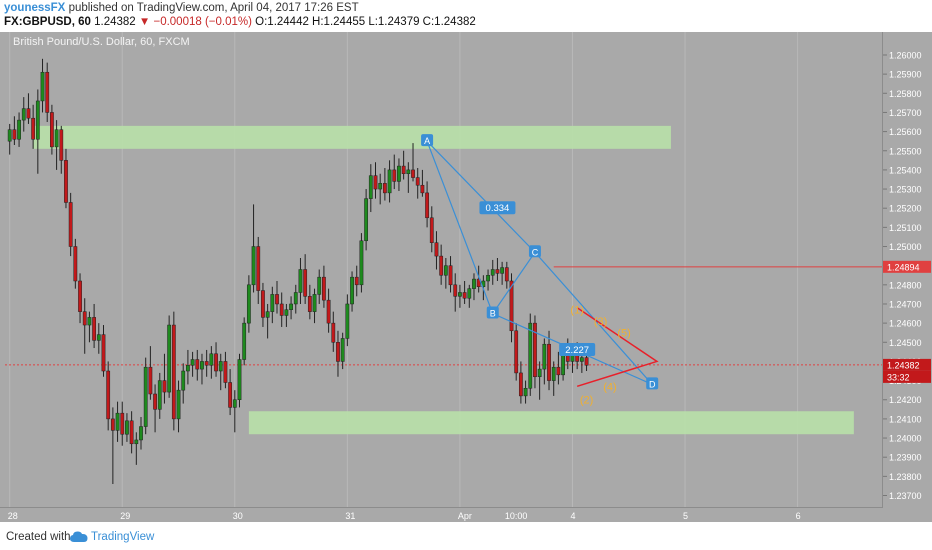 The height and width of the screenshot is (550, 932). What do you see at coordinates (652, 384) in the screenshot?
I see `pattern-point-label: D` at bounding box center [652, 384].